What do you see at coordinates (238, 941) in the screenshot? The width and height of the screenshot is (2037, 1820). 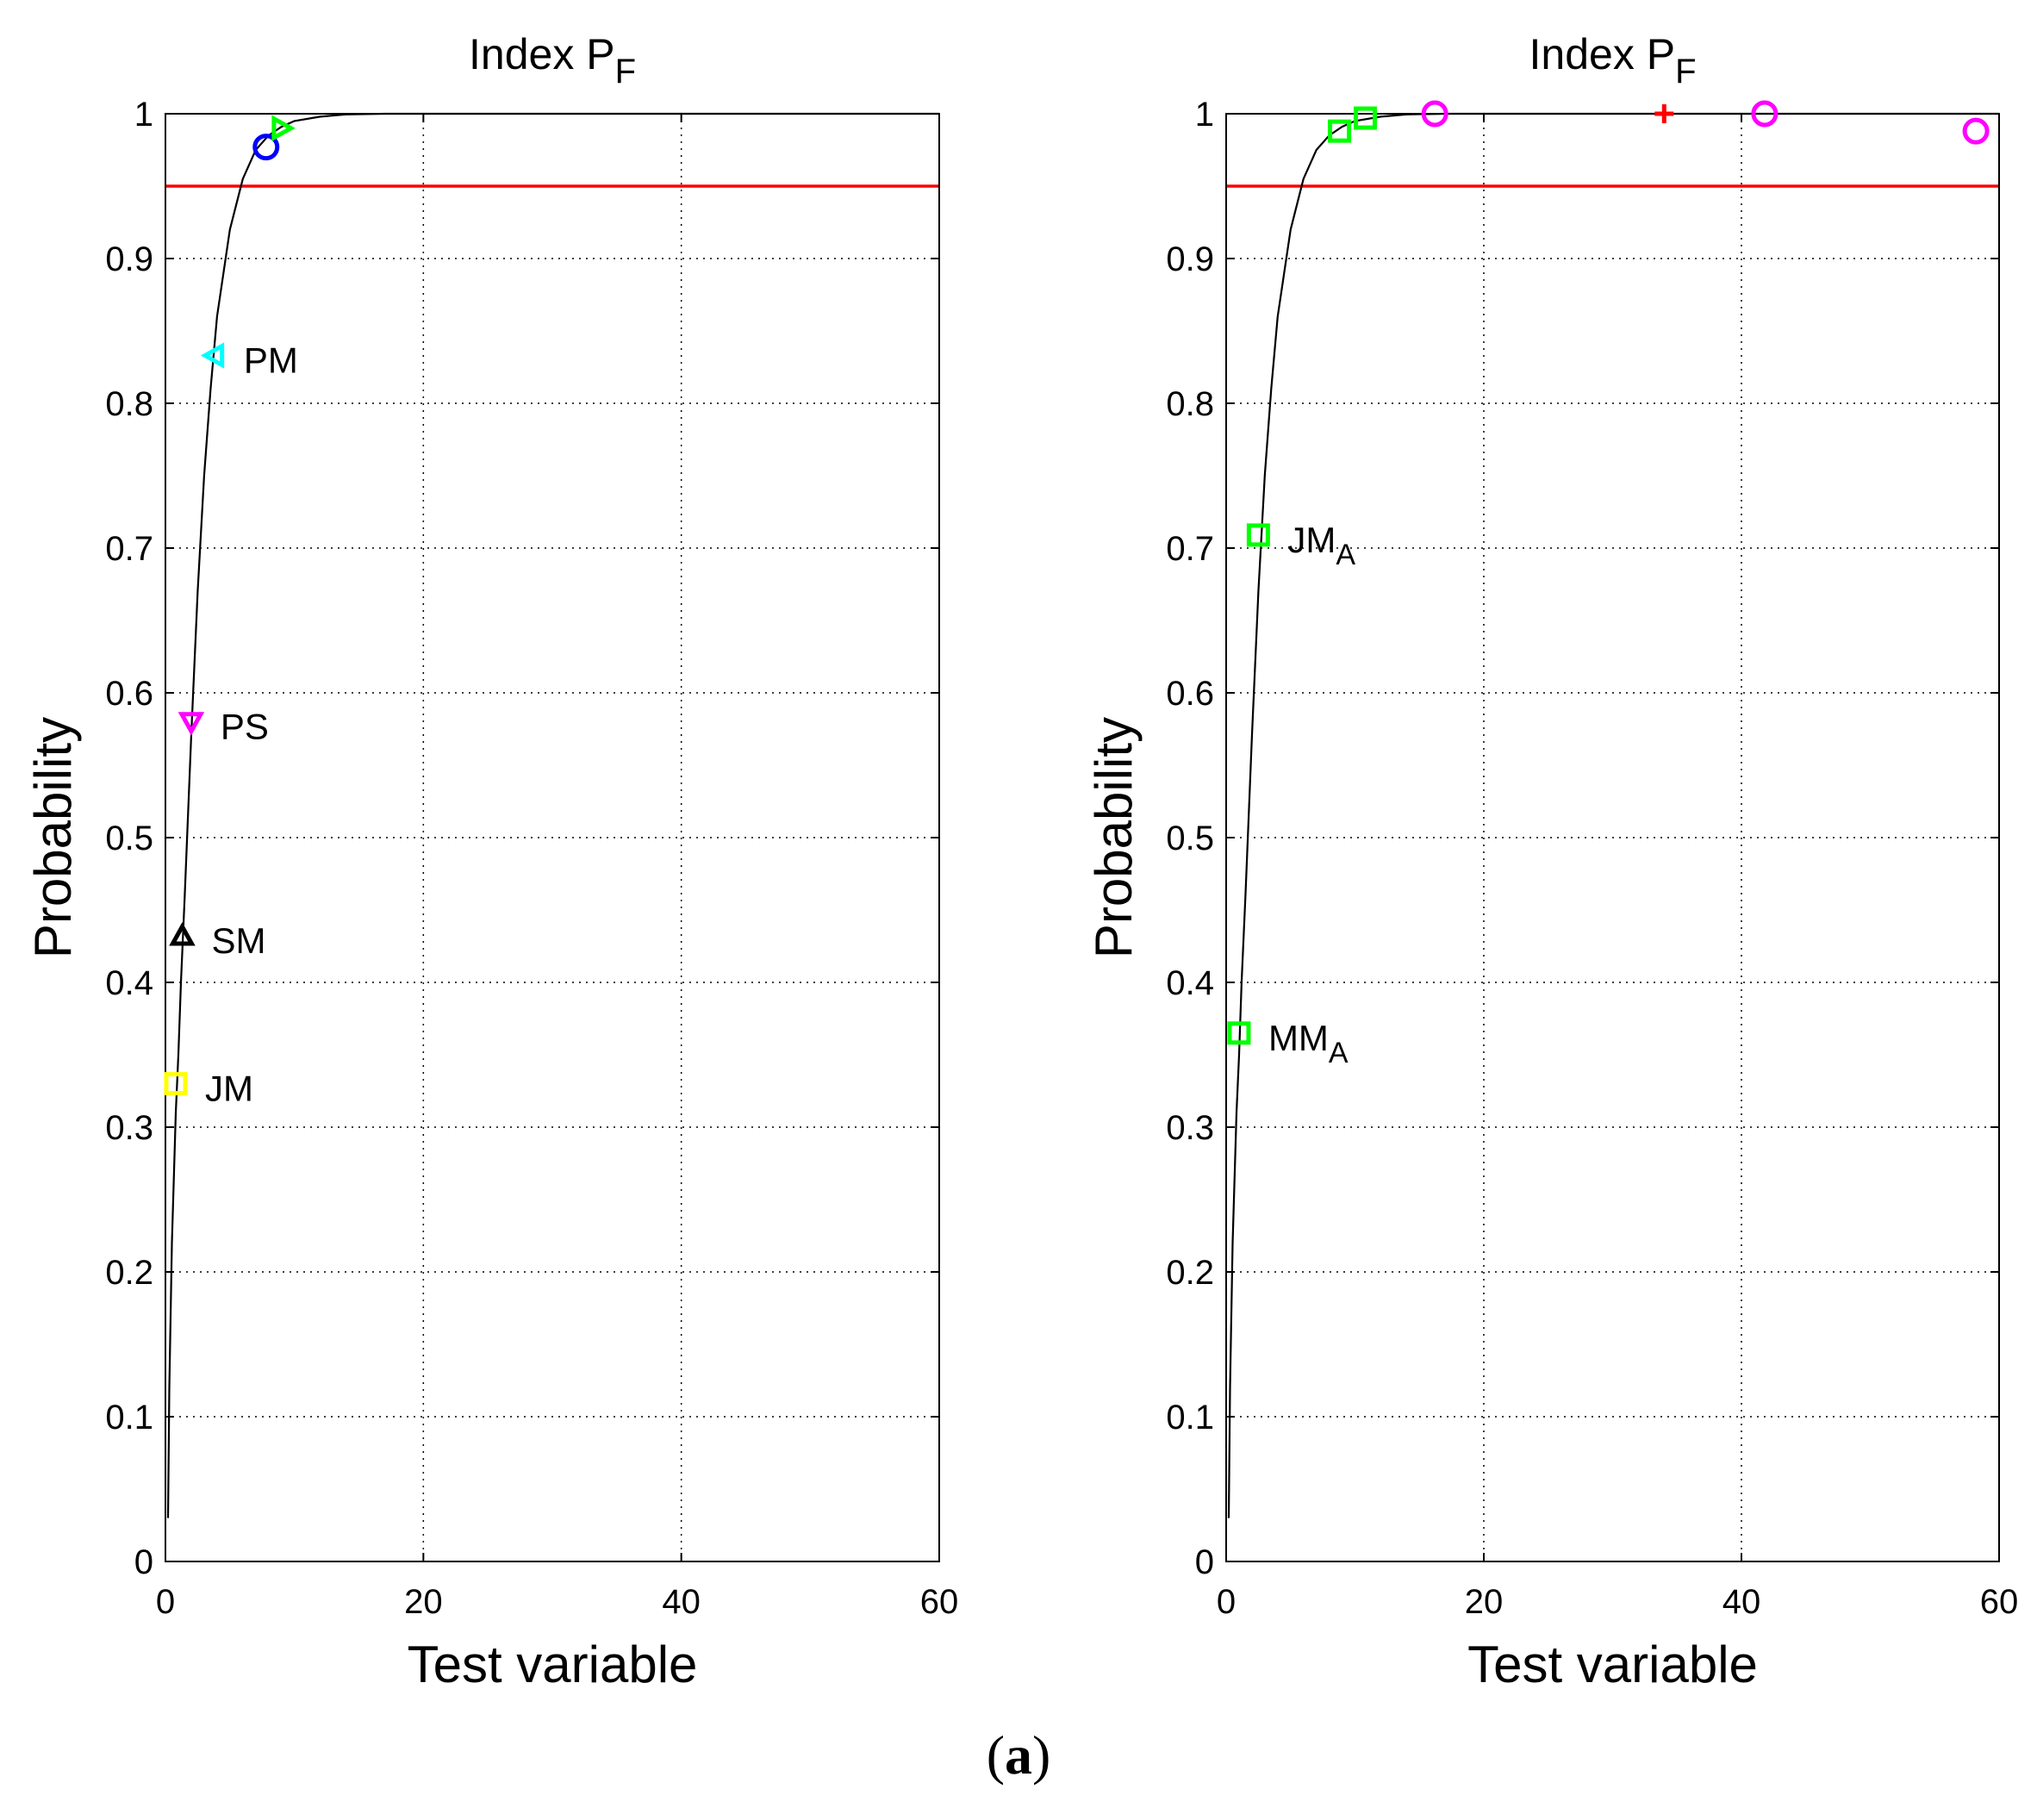 I see `point-label: SM` at bounding box center [238, 941].